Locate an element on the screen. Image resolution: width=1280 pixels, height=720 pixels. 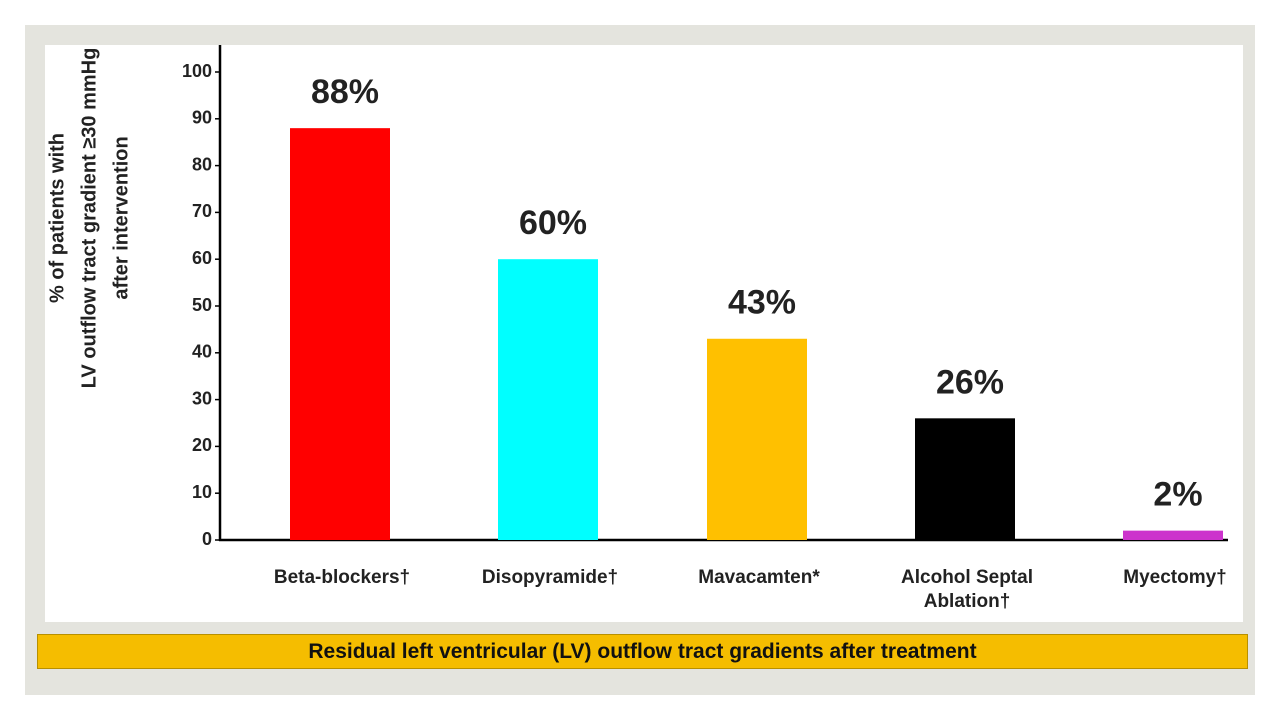
y-tick-label: 30 is located at coordinates (202, 398).